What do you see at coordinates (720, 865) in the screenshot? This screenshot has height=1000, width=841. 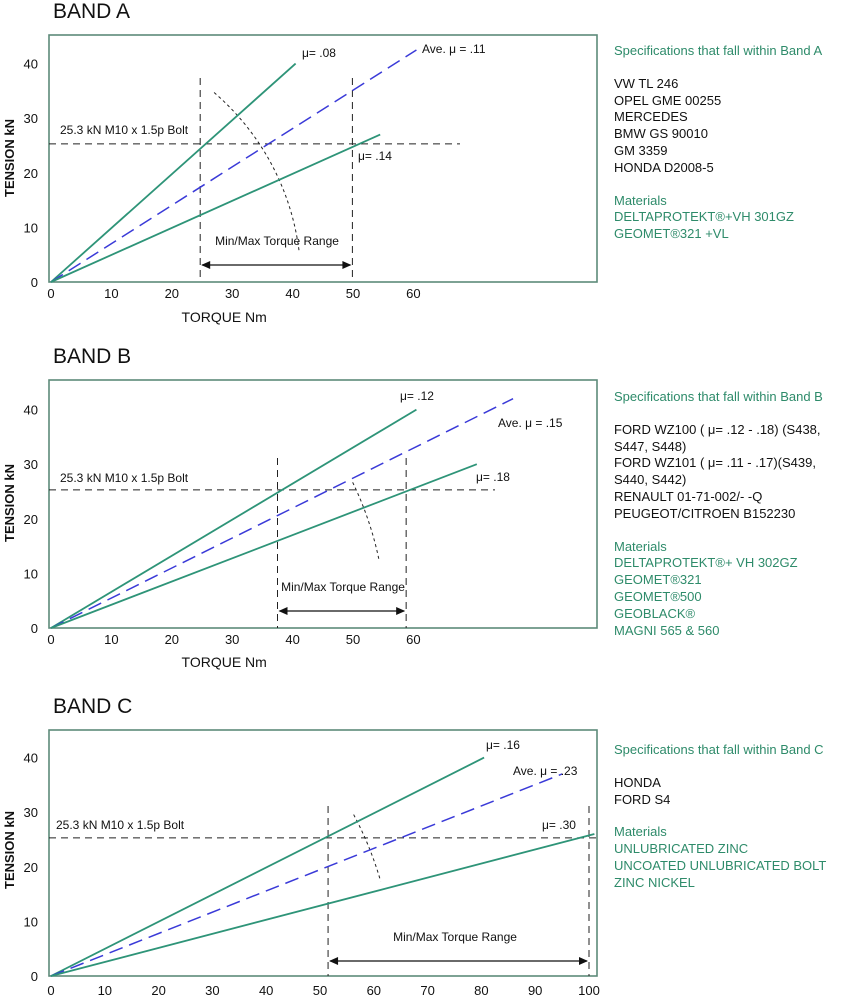 I see `material-item: UNCOATED UNLUBRICATED BOLT` at bounding box center [720, 865].